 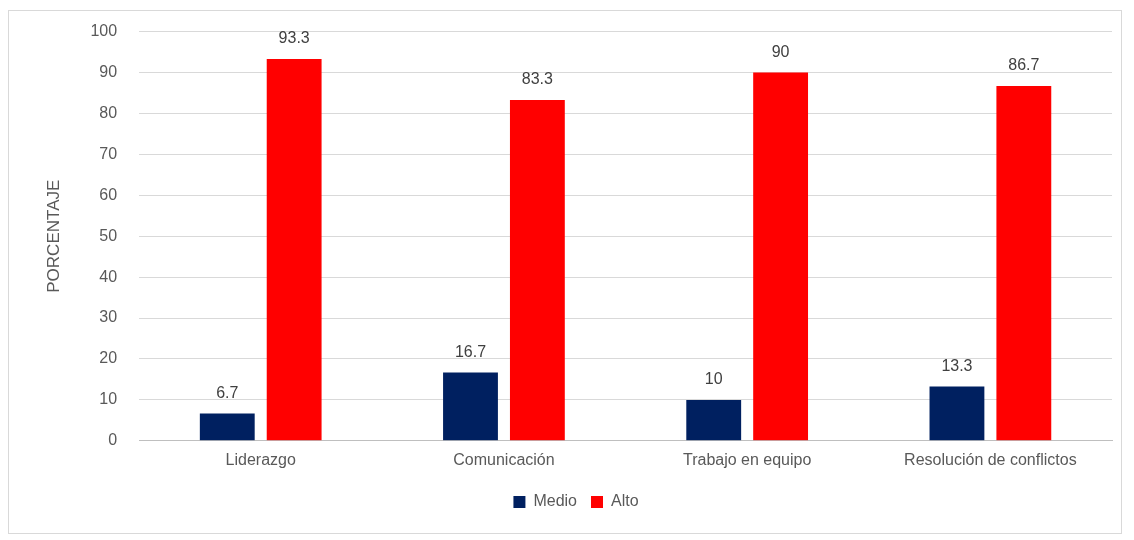 What do you see at coordinates (108, 399) in the screenshot?
I see `y-tick-label: 10` at bounding box center [108, 399].